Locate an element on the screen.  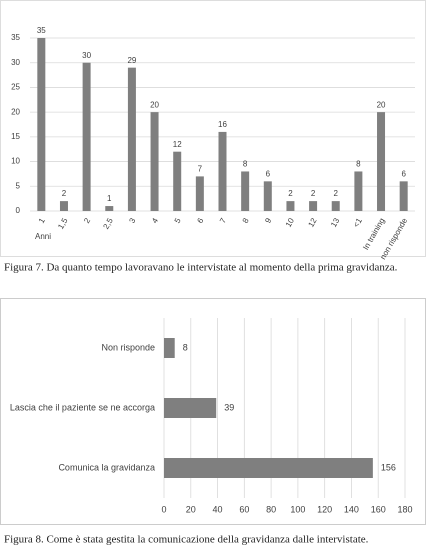
x-tick-label: 2 is located at coordinates (87, 220).